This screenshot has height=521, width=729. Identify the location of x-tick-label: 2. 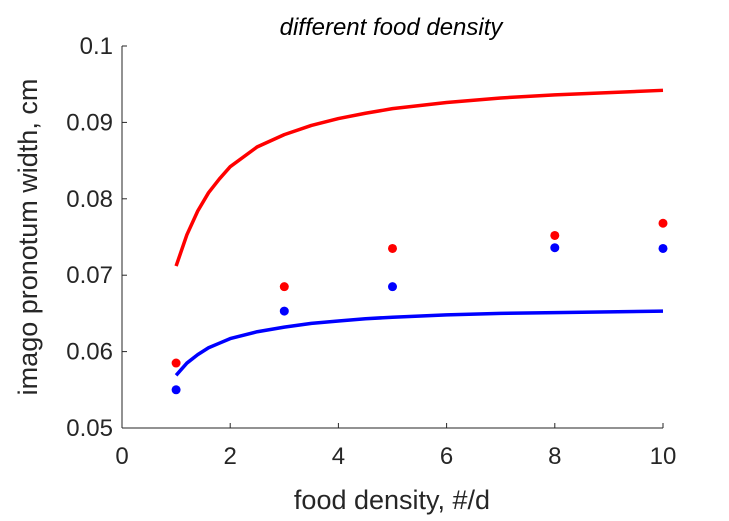
(230, 456).